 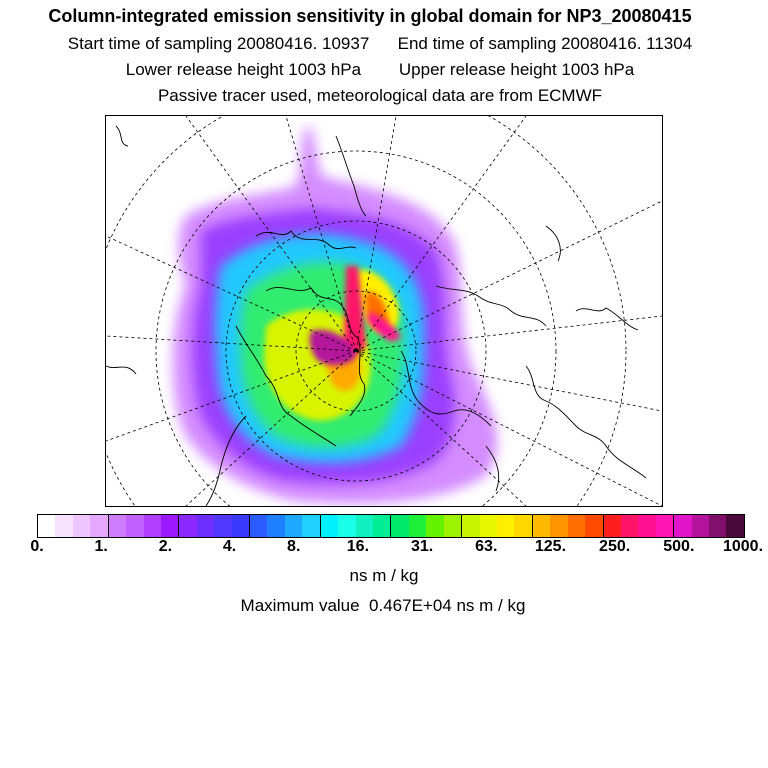 I want to click on tick-label: 500., so click(x=679, y=546).